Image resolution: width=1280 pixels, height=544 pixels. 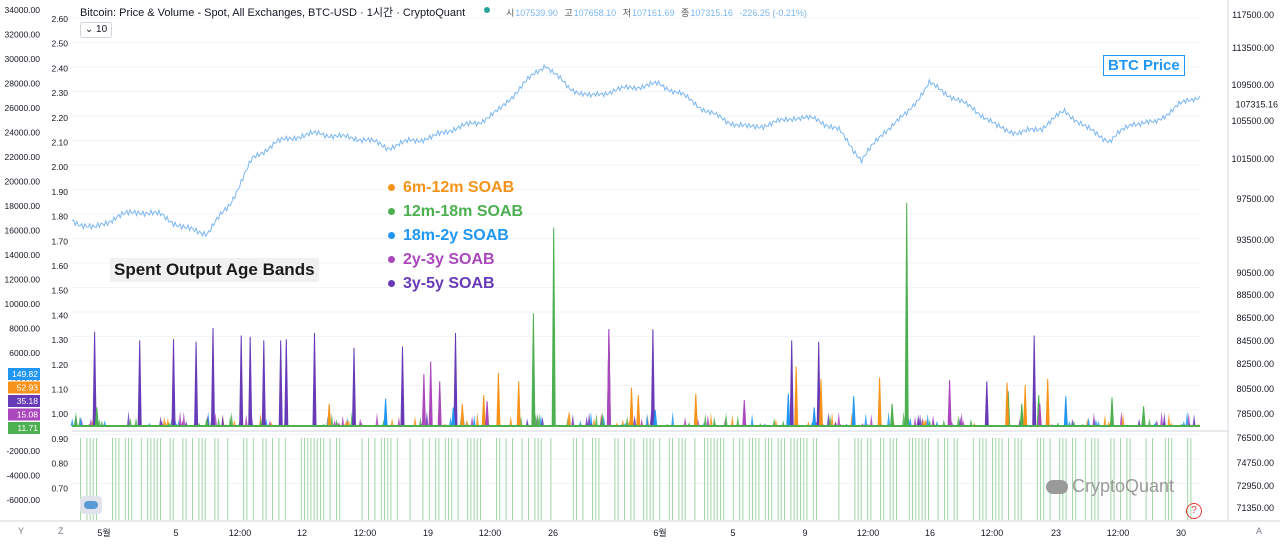 I want to click on right-tick-label: 82500.00, so click(x=1255, y=364).